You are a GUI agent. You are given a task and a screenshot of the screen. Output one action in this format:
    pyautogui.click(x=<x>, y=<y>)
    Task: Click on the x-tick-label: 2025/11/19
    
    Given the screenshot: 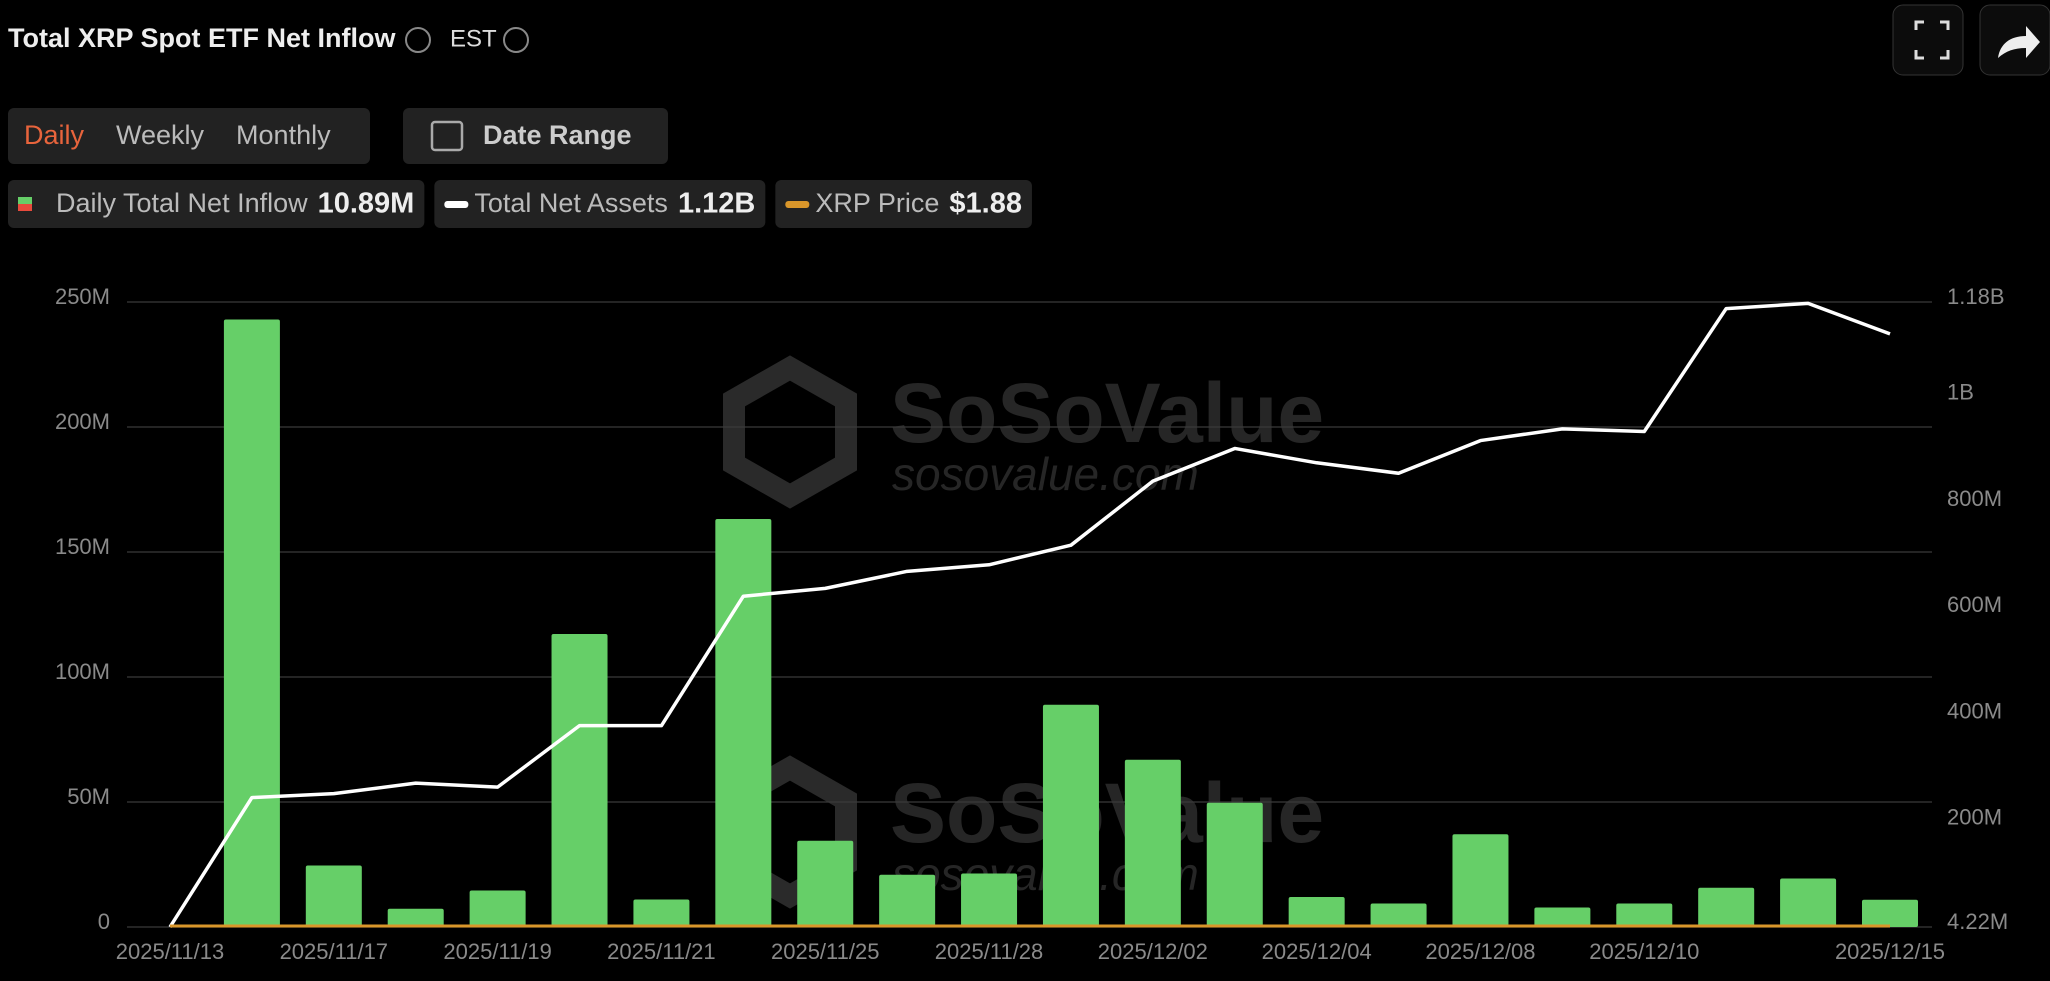 What is the action you would take?
    pyautogui.click(x=497, y=951)
    